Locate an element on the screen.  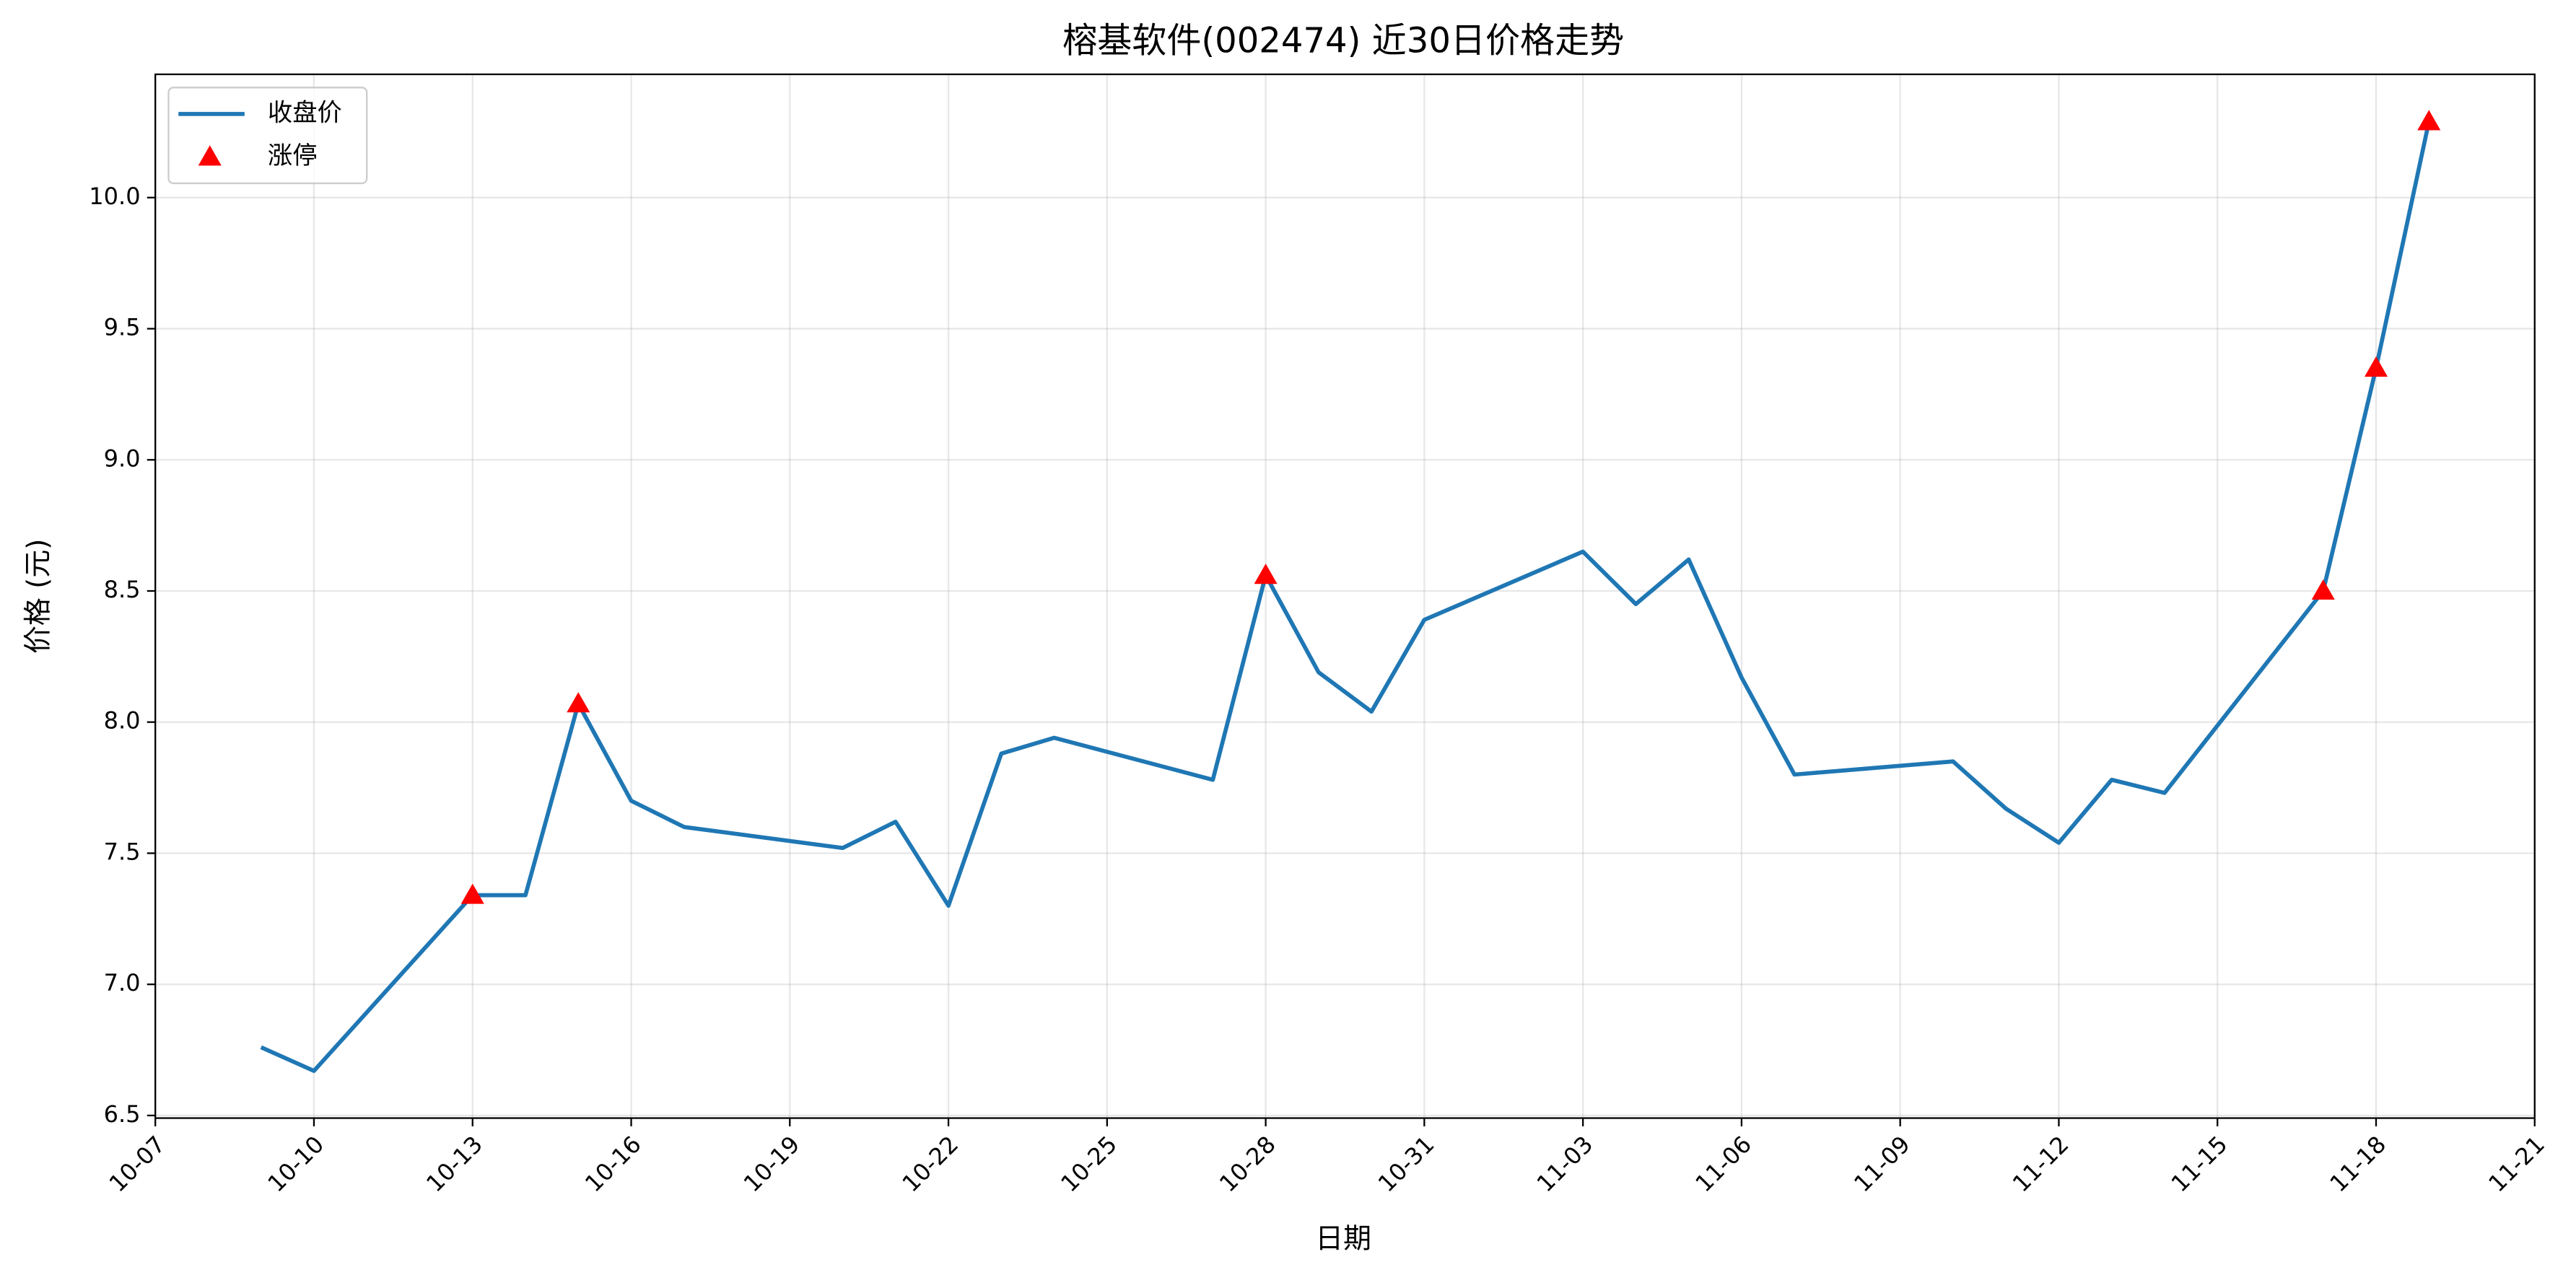
x-axis-label: 日期 is located at coordinates (1343, 1239).